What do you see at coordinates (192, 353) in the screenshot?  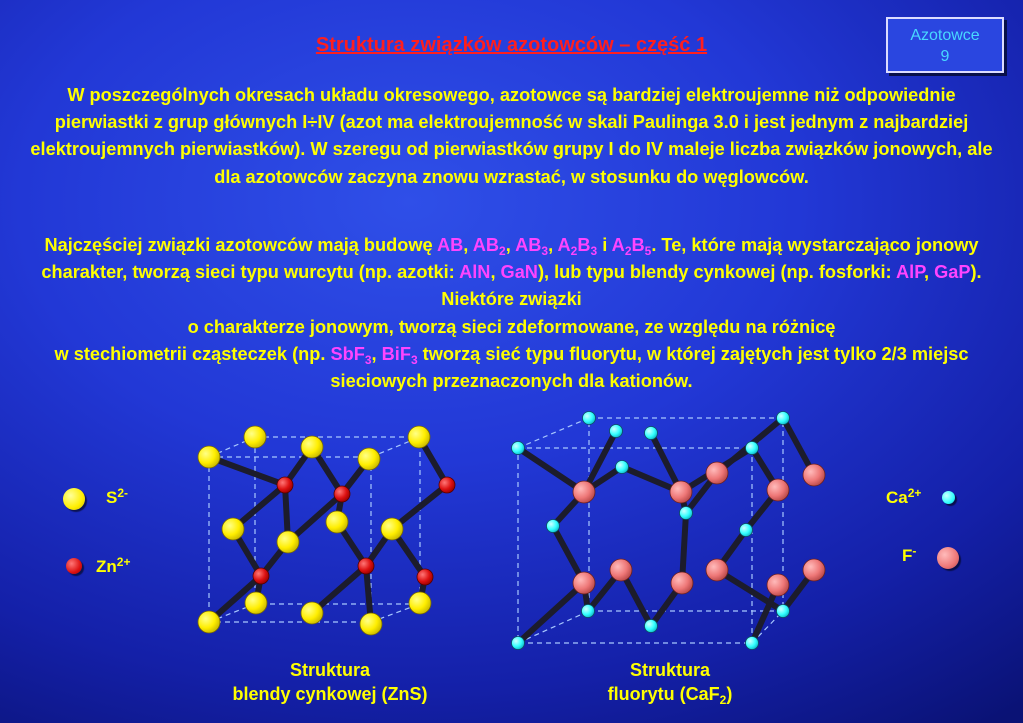 I see `text-segment: w stechiometrii cząsteczek (np.` at bounding box center [192, 353].